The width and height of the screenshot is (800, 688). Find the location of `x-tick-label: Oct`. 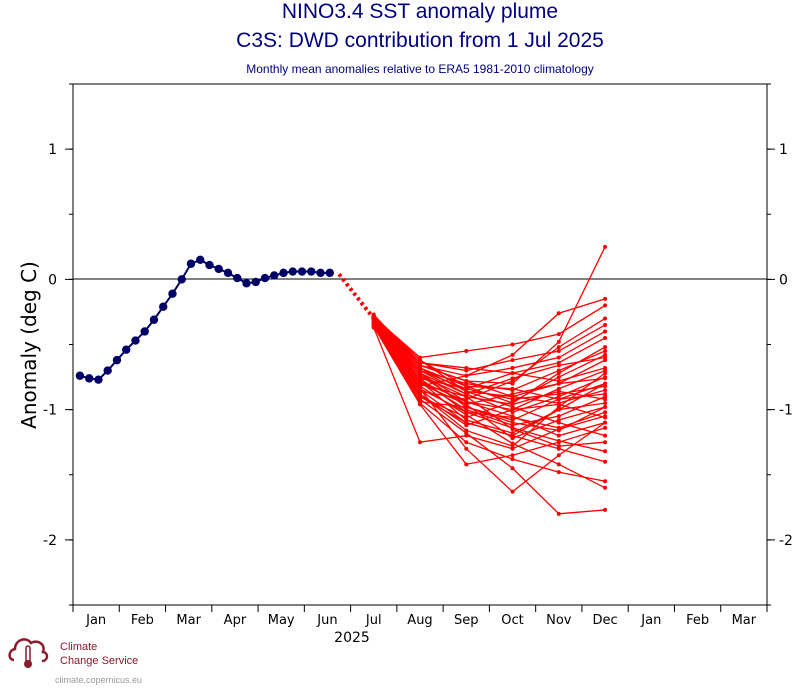

x-tick-label: Oct is located at coordinates (512, 620).